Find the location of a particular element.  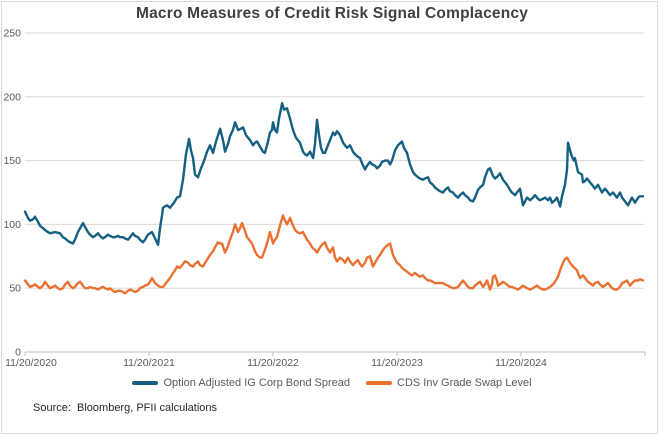

oas-line-icon is located at coordinates (145, 383).